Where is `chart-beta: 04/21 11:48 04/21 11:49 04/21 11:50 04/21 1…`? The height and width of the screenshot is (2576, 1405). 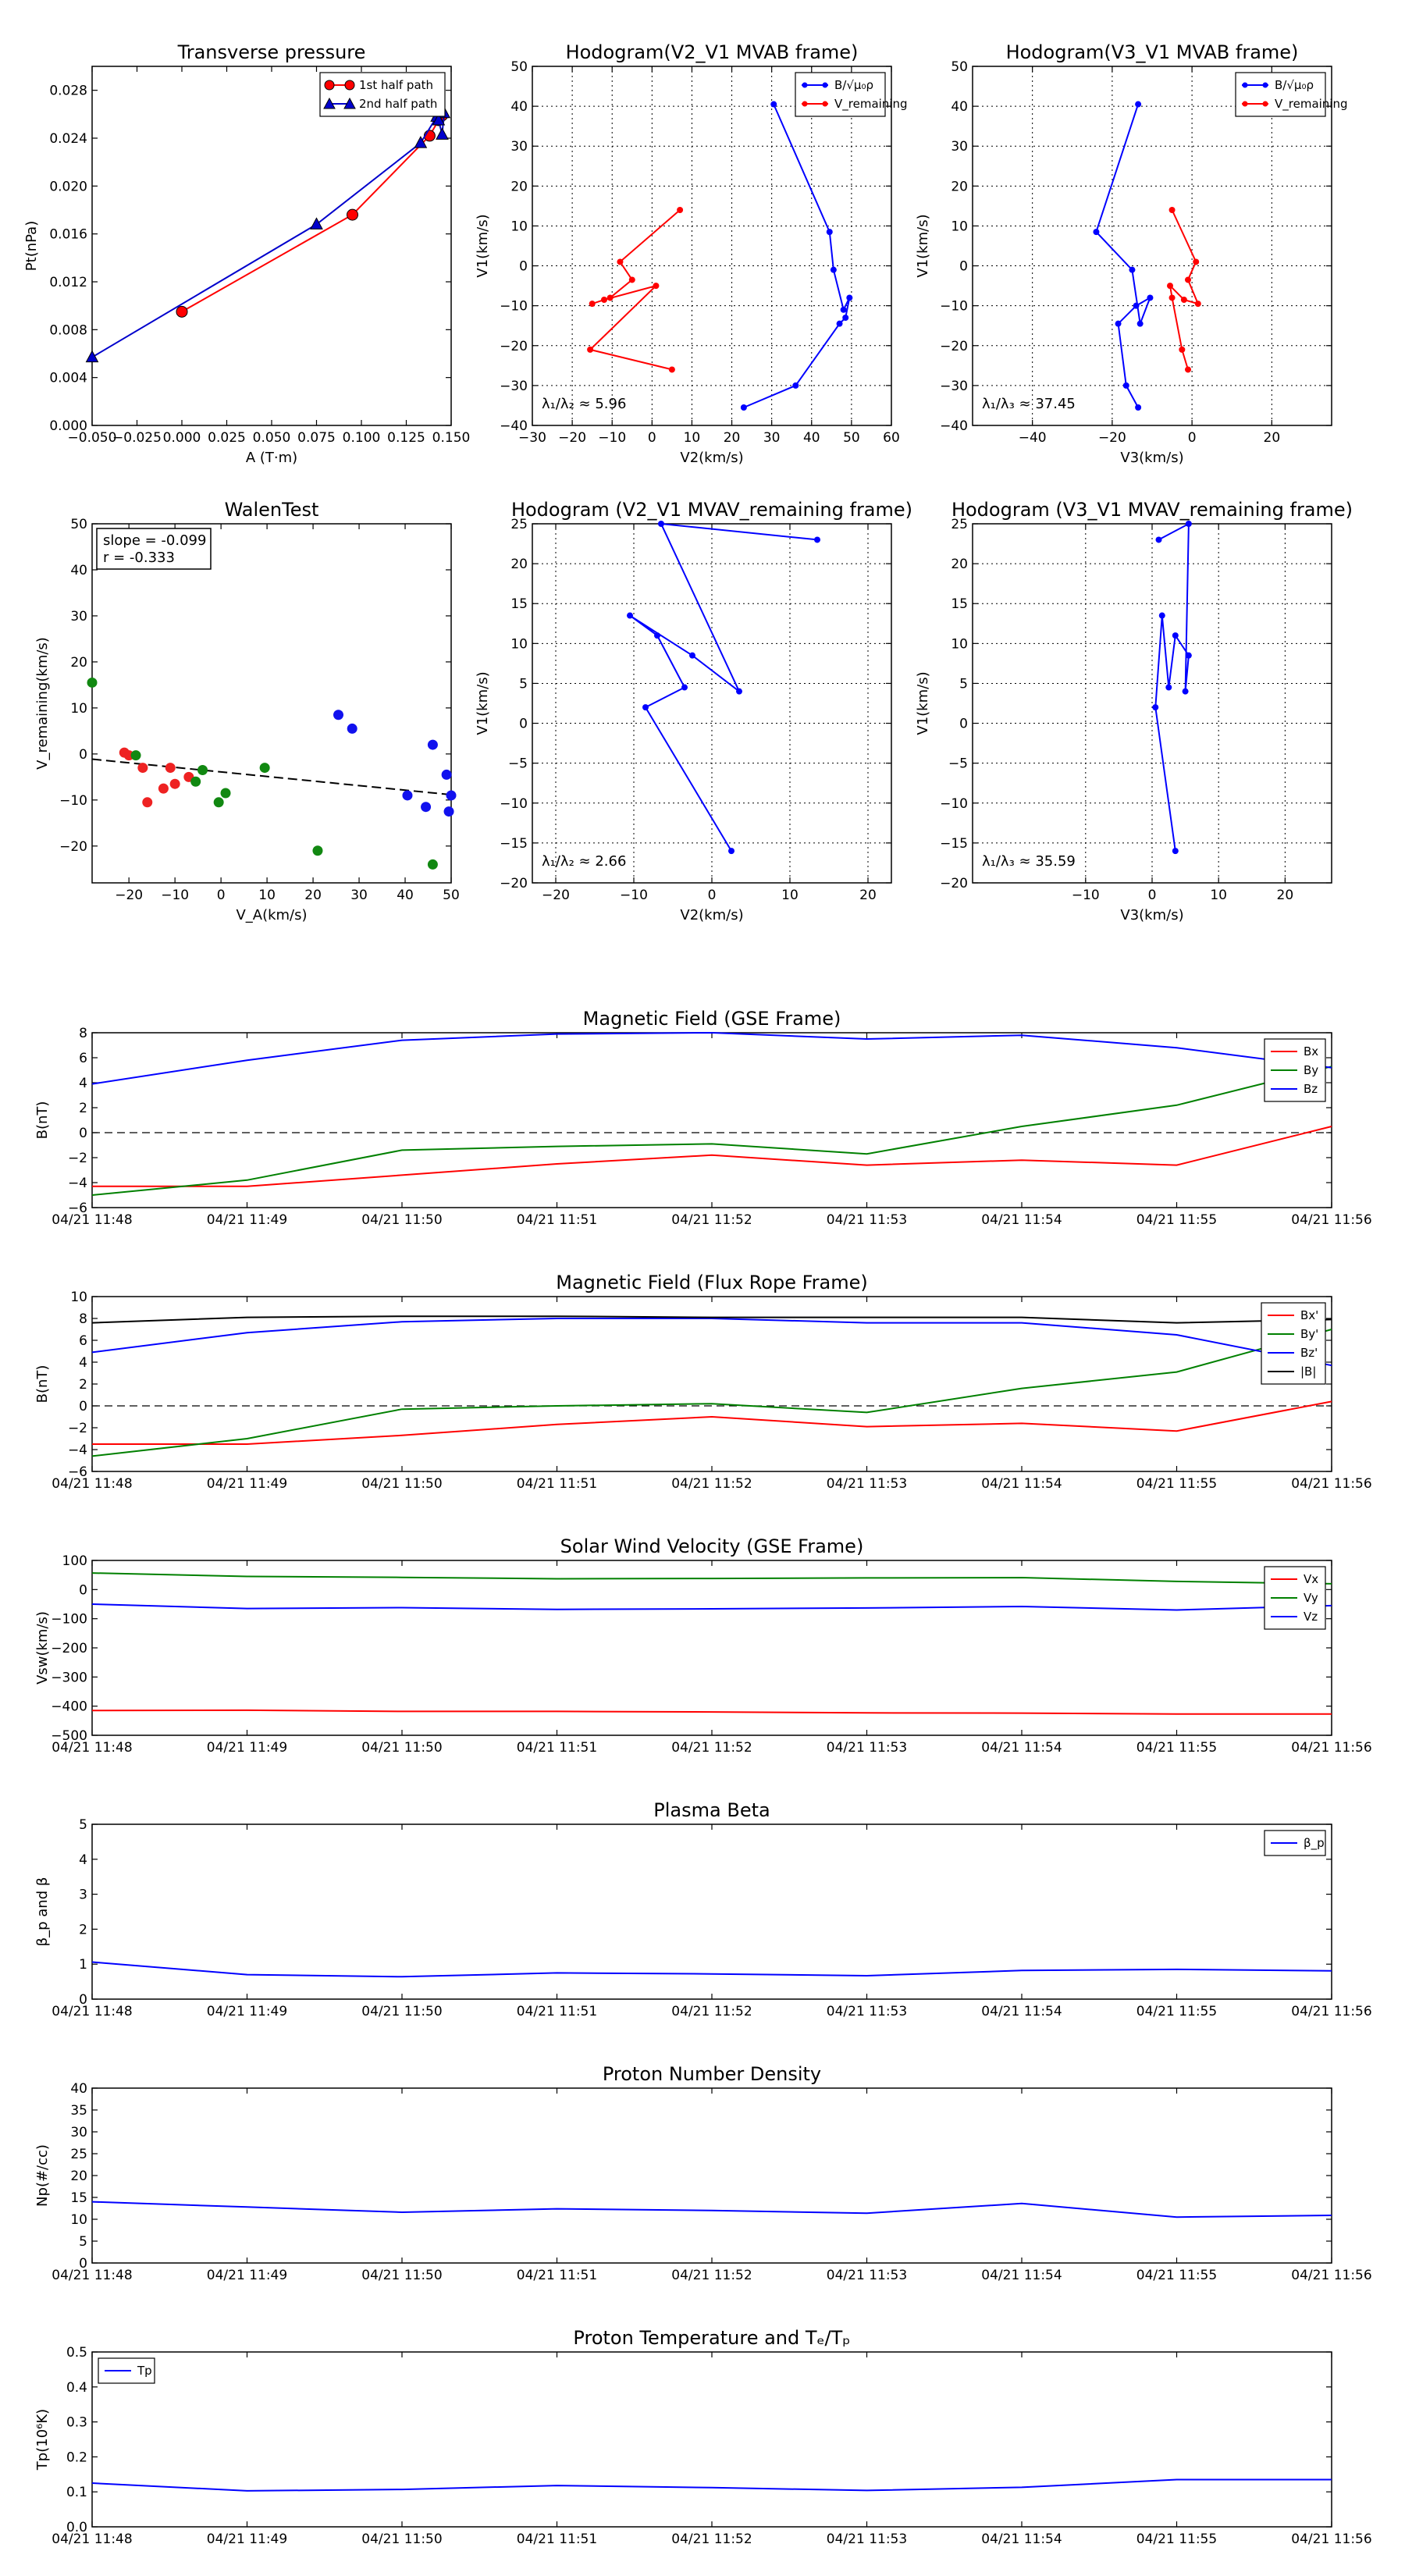 chart-beta: 04/21 11:48 04/21 11:49 04/21 11:50 04/21 1… is located at coordinates (703, 1909).